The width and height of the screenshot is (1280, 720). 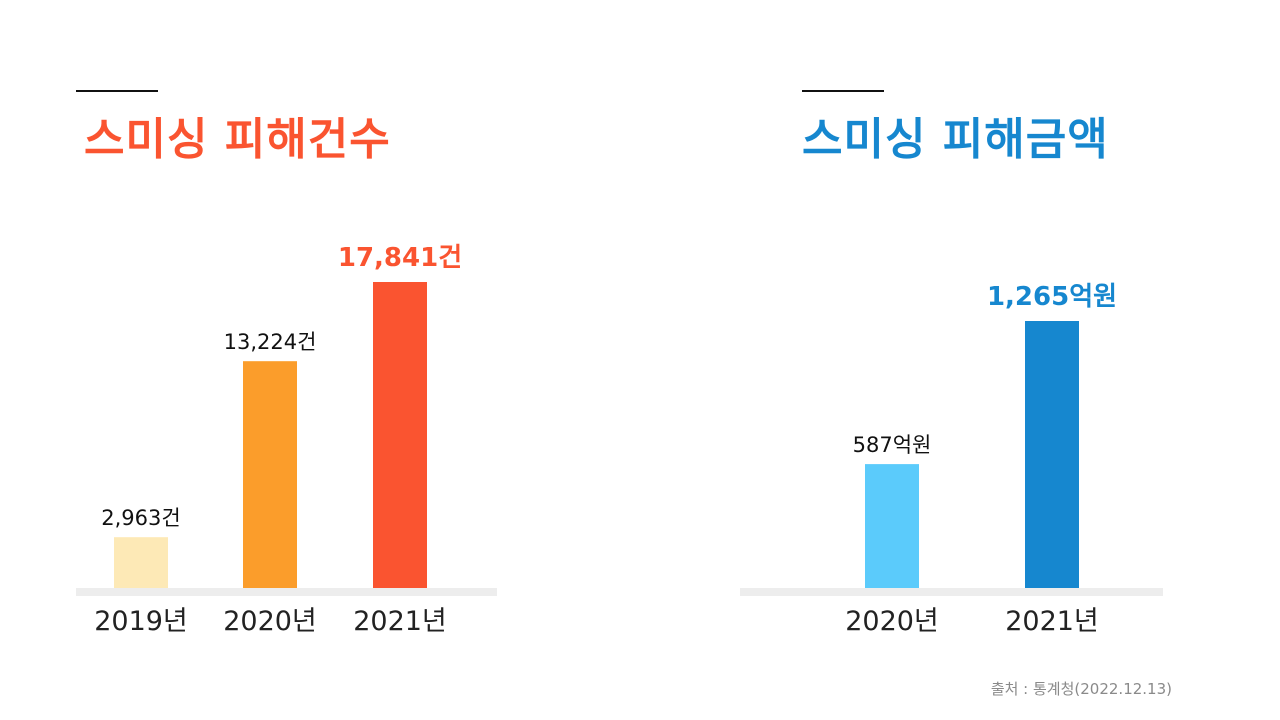 I want to click on left-chart-title: 스미싱 피해건수, so click(x=237, y=139).